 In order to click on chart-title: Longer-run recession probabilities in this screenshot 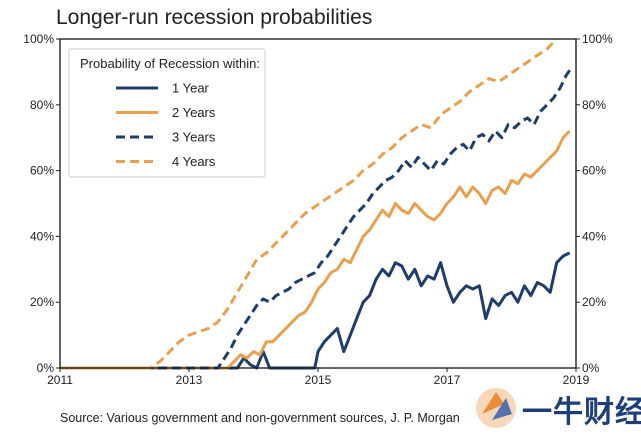, I will do `click(214, 17)`.